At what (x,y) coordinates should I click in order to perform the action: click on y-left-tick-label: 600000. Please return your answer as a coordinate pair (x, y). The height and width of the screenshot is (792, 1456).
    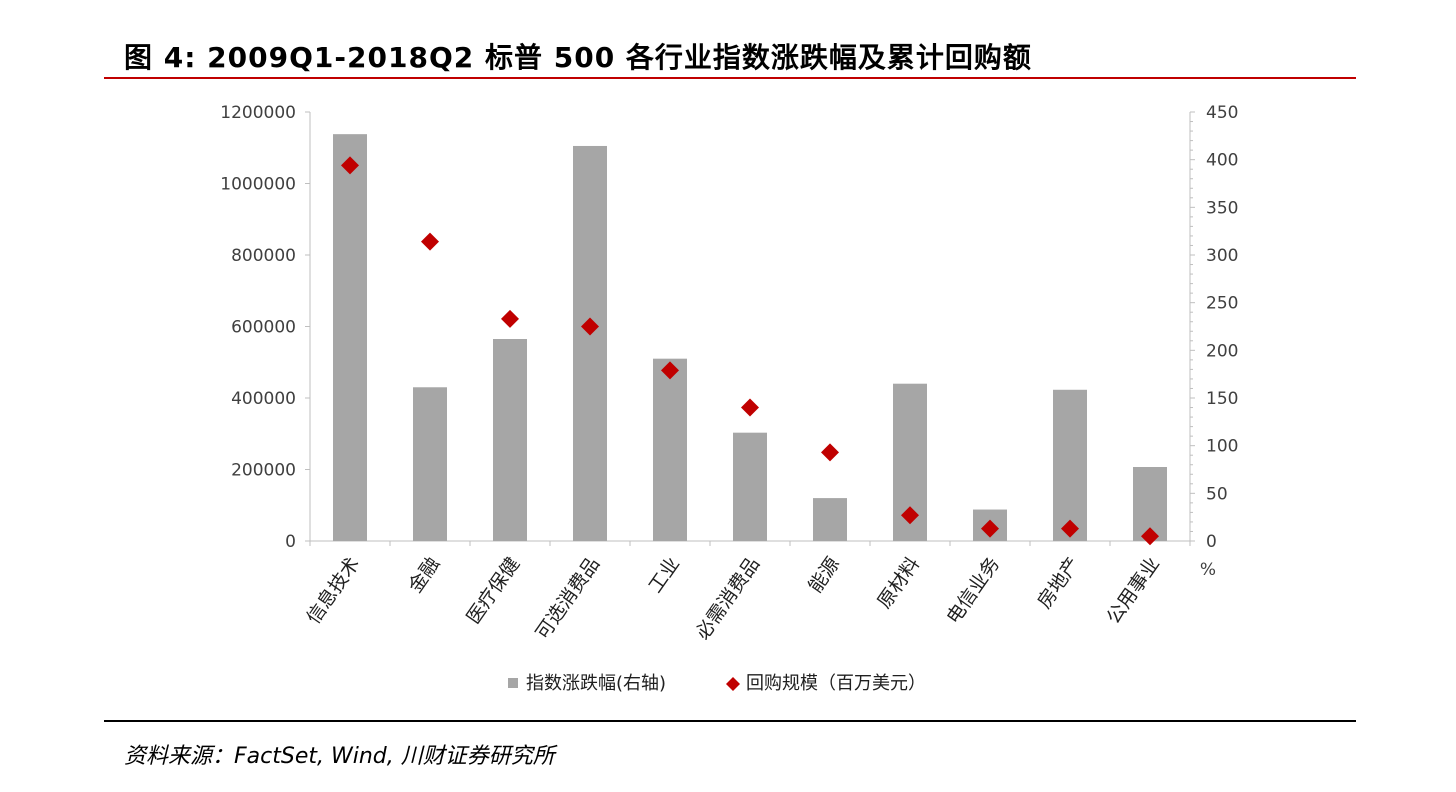
    Looking at the image, I should click on (263, 328).